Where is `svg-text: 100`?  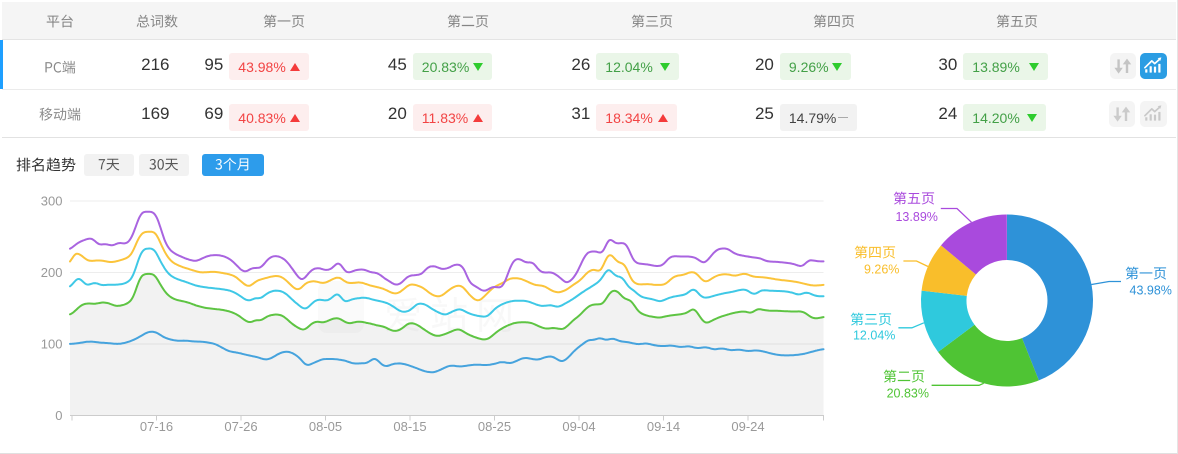
svg-text: 100 is located at coordinates (52, 344).